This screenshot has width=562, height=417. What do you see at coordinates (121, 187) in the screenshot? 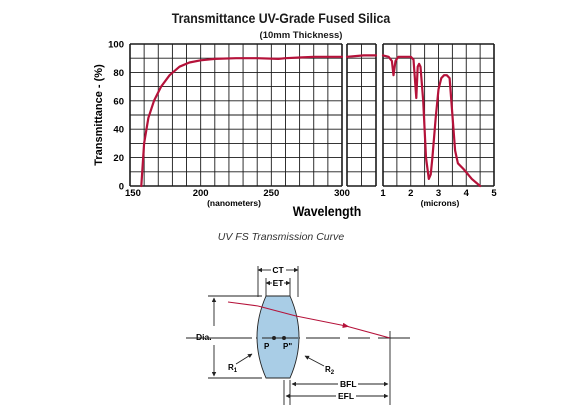
I see `y-tick-label: 0` at bounding box center [121, 187].